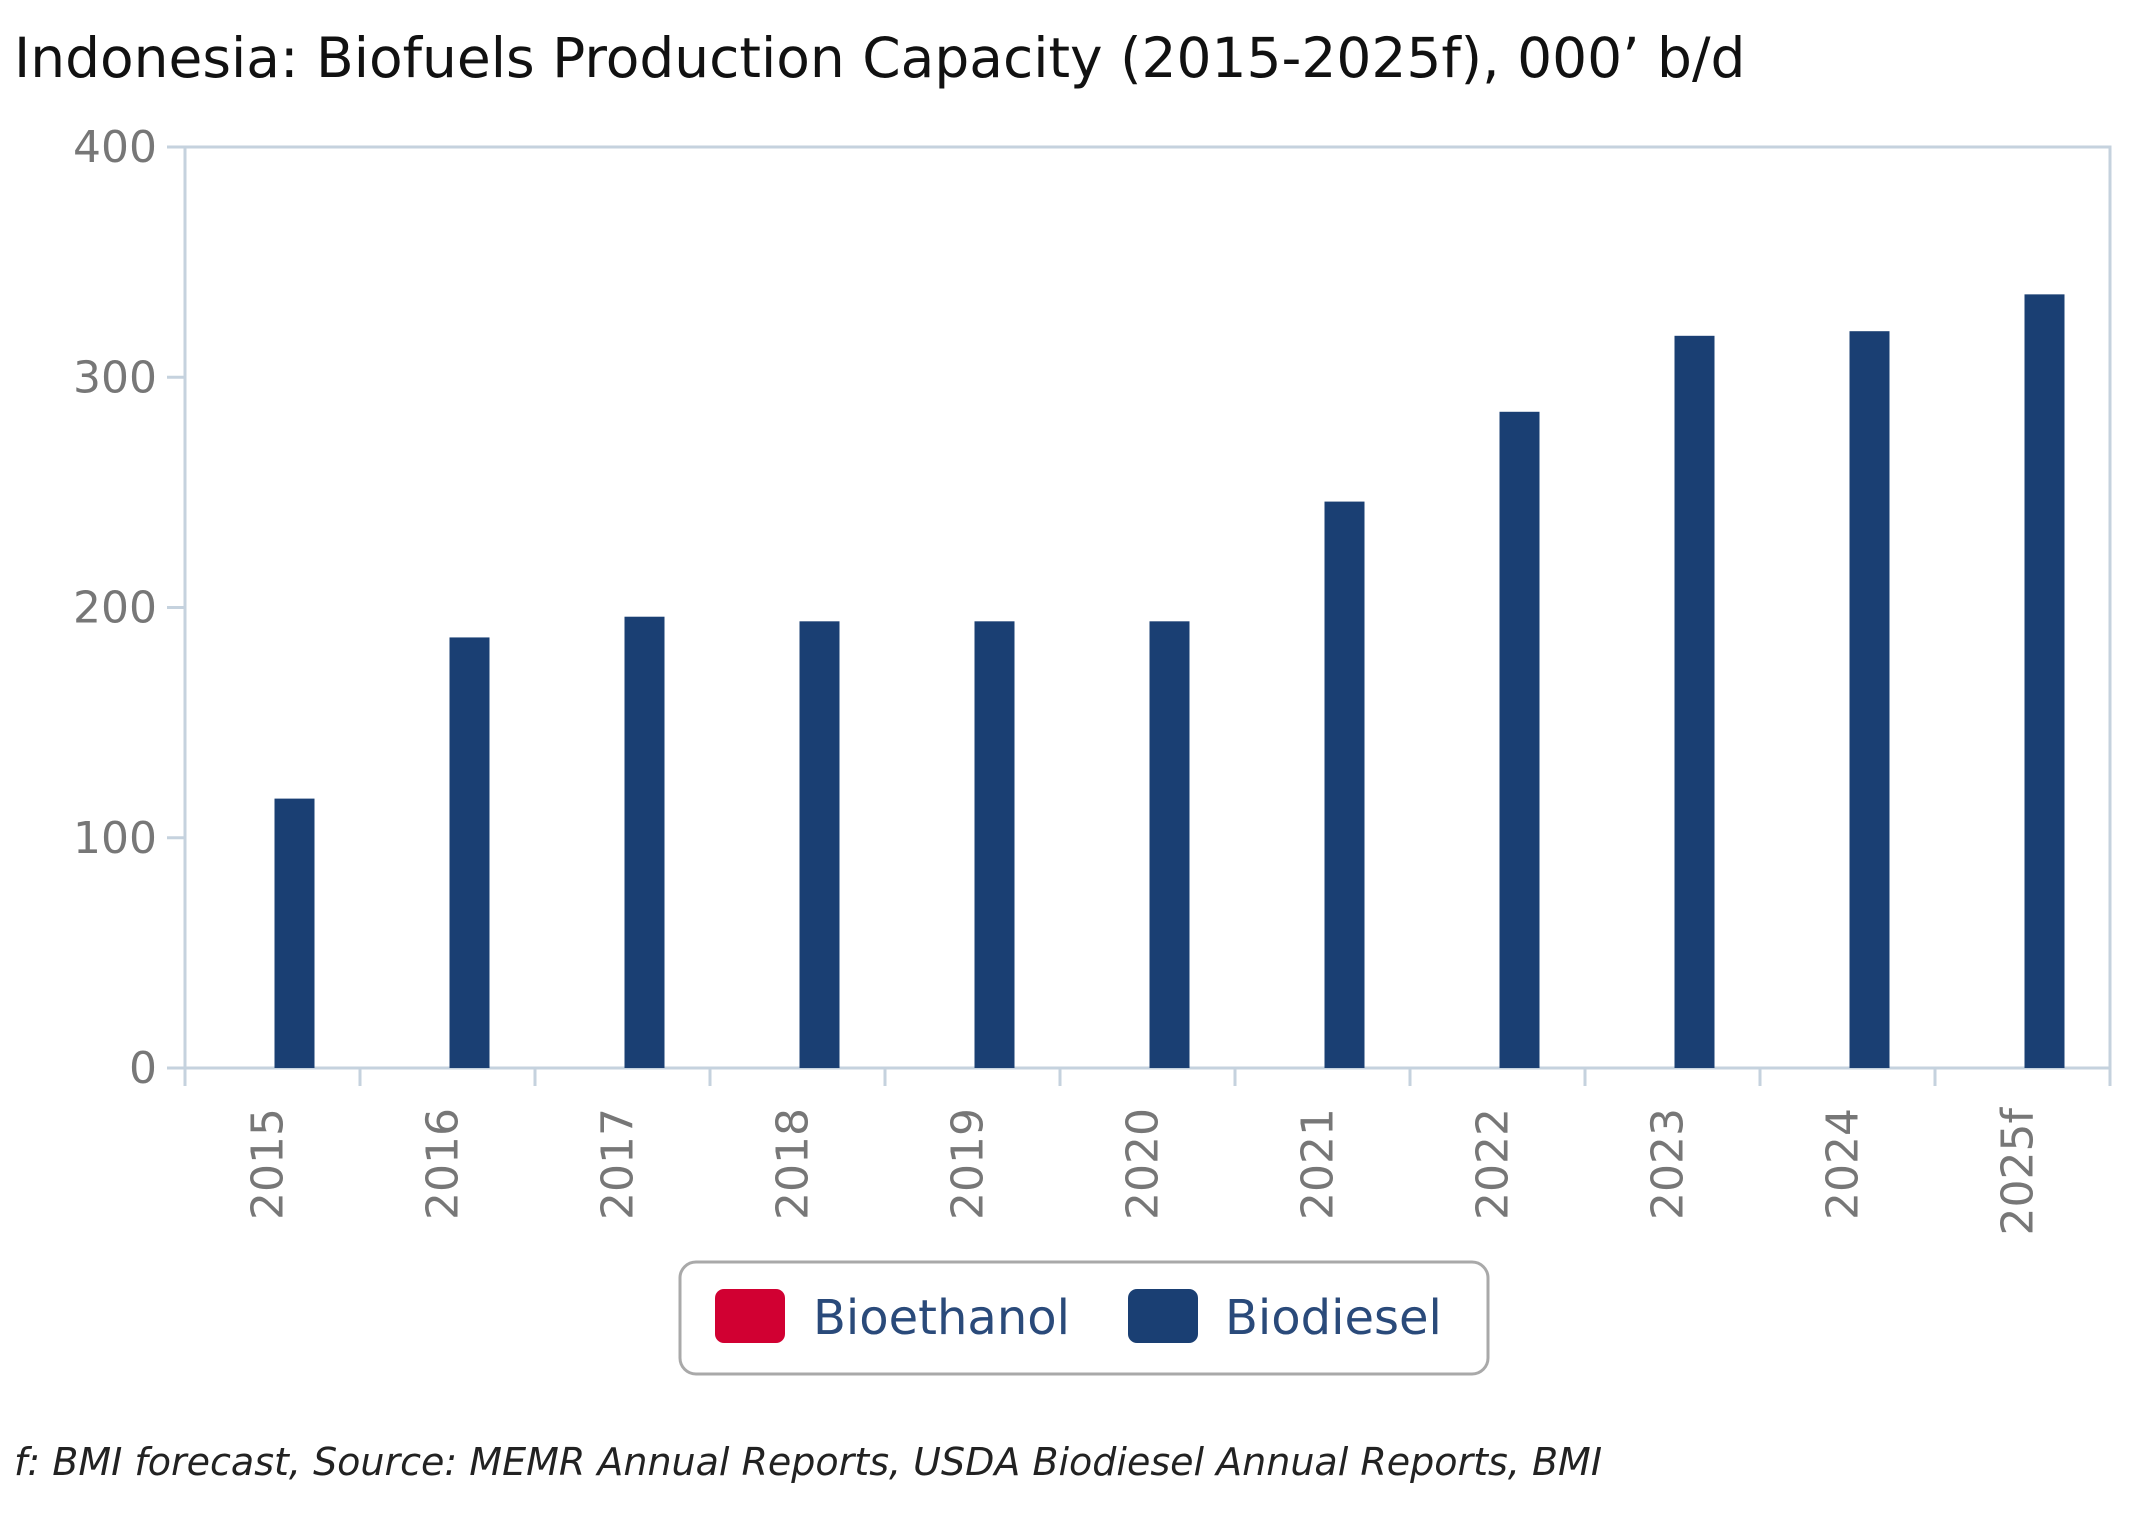 The height and width of the screenshot is (1517, 2129). Describe the element at coordinates (994, 844) in the screenshot. I see `bar-biodiesel-2019` at that location.